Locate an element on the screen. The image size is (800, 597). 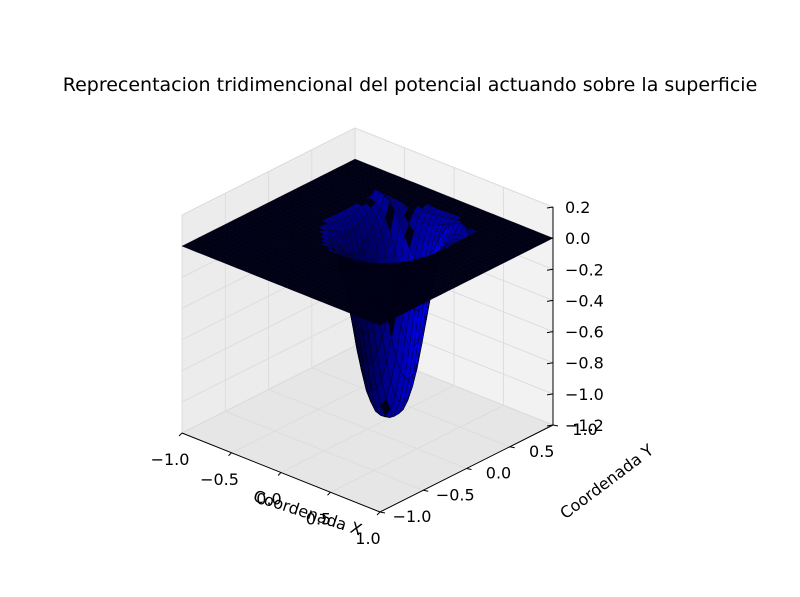
y-tick-label: −0.5 is located at coordinates (455, 494).